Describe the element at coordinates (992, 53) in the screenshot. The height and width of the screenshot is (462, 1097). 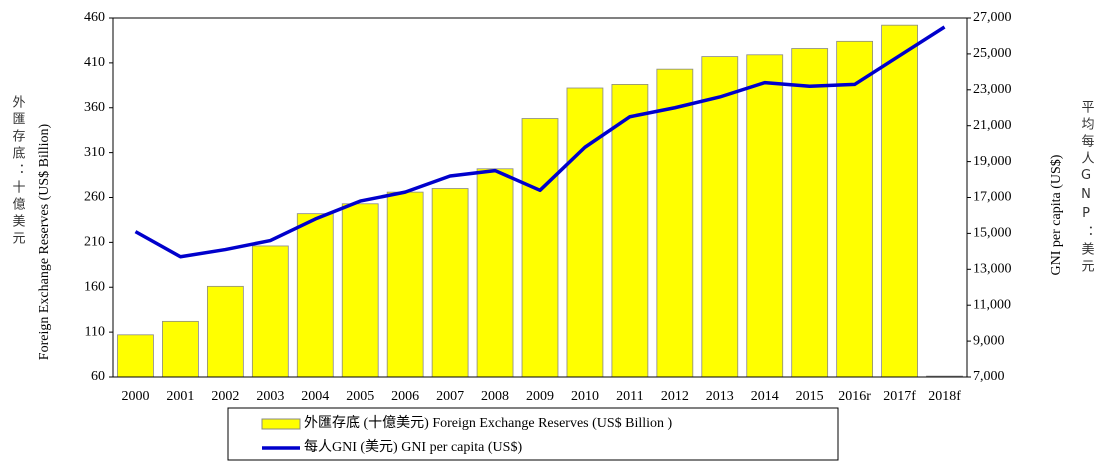
I see `y2-tick-label: 25,000` at that location.